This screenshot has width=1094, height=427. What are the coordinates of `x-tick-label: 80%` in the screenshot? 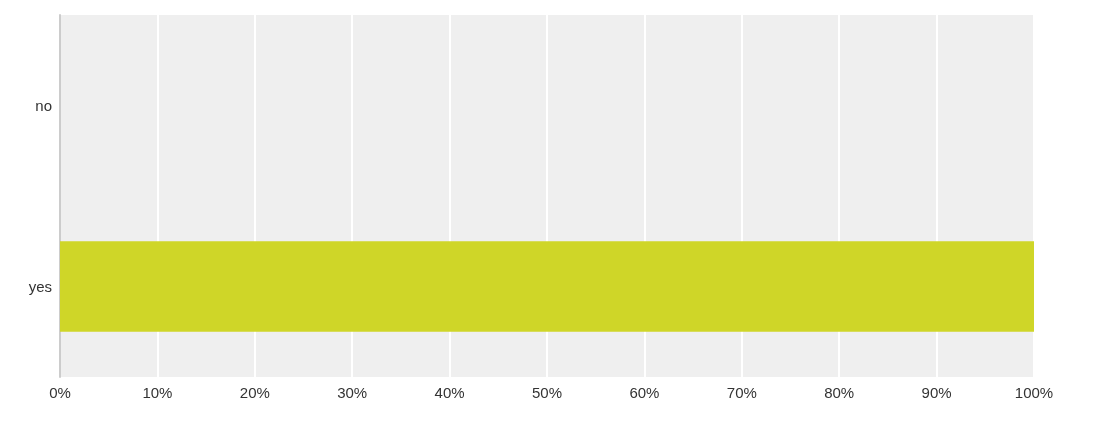 It's located at (839, 392).